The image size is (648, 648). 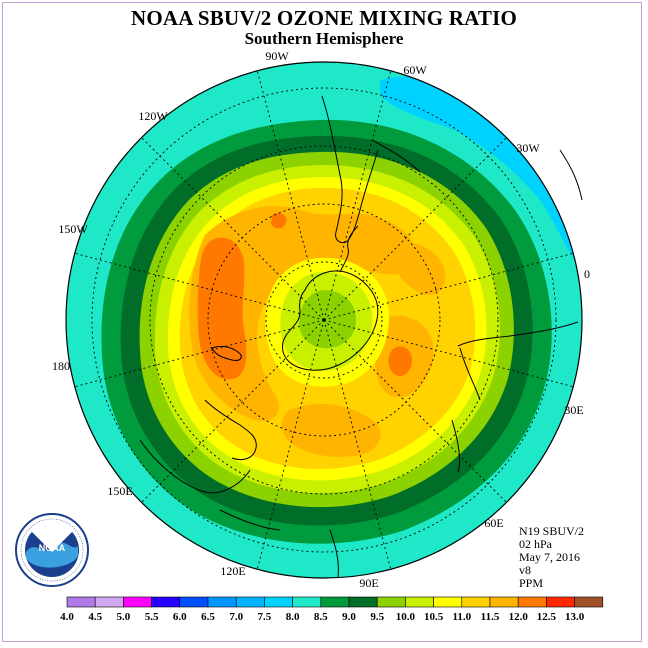 I want to click on new-zealand-coast, so click(x=230, y=430).